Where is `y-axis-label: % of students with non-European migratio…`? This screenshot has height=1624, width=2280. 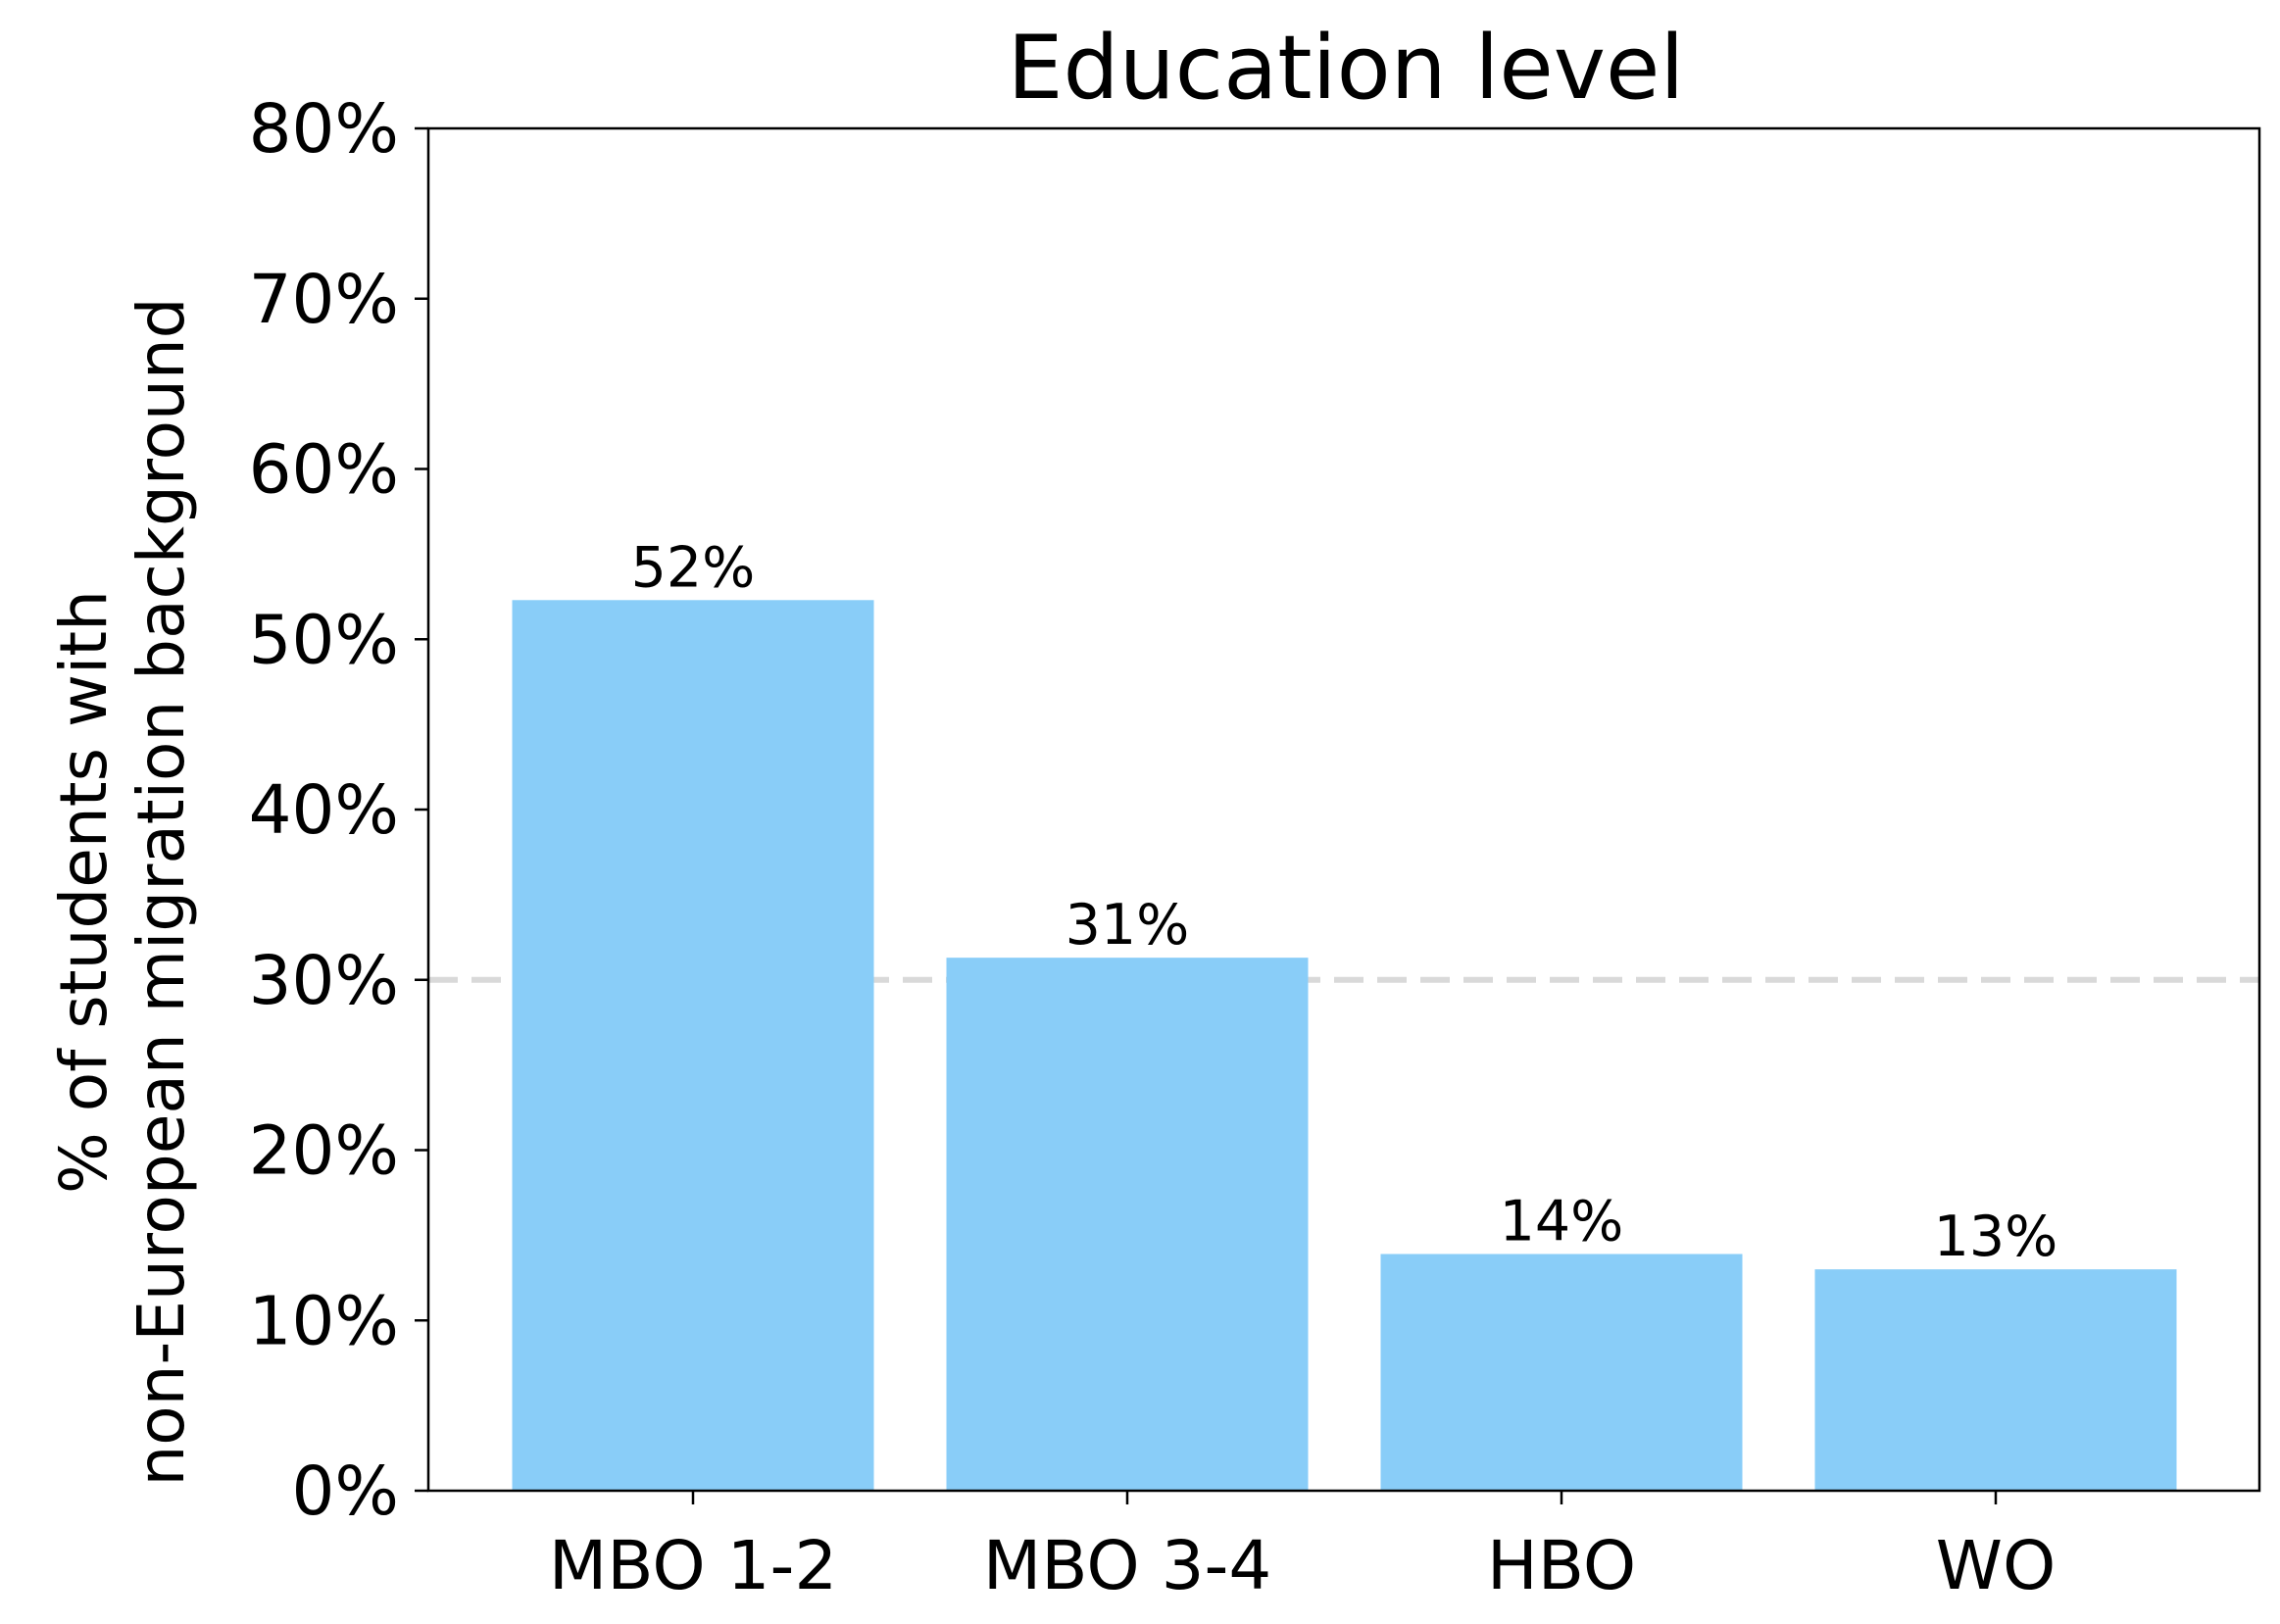
y-axis-label: % of students with non-European migratio… is located at coordinates (122, 891).